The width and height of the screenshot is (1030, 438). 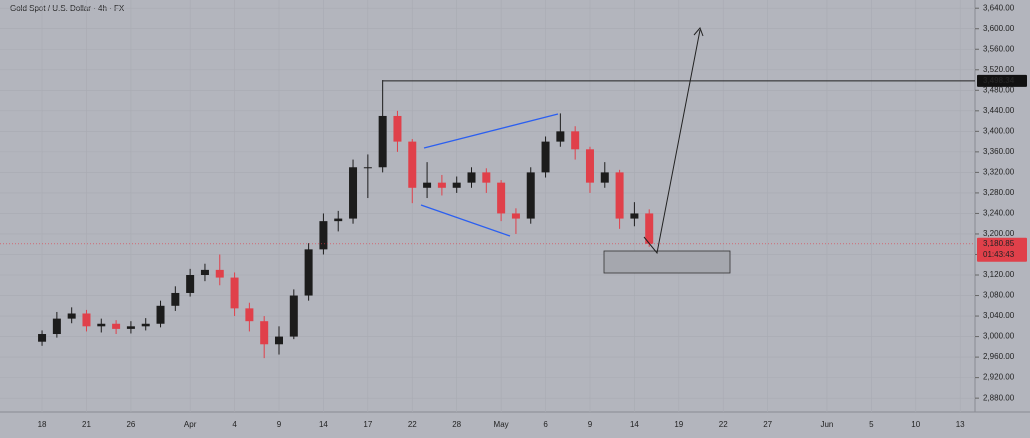 What do you see at coordinates (465, 220) in the screenshot?
I see `triangle-lower-line` at bounding box center [465, 220].